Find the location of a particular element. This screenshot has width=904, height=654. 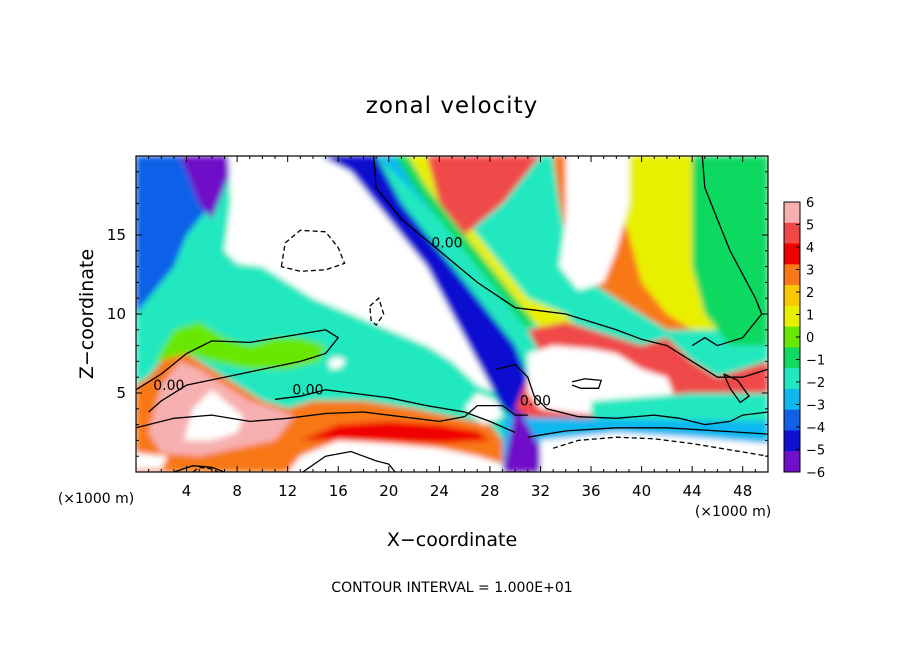

contour-label-0: 0.00 is located at coordinates (307, 391).